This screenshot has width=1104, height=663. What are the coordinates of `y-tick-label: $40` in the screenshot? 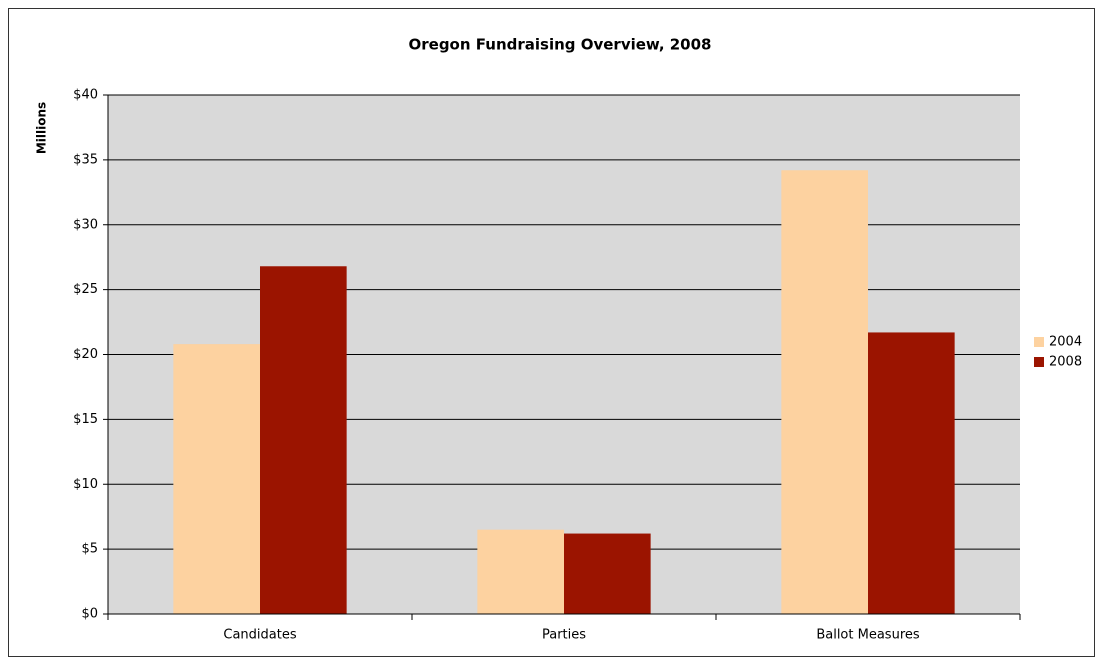 It's located at (85, 95).